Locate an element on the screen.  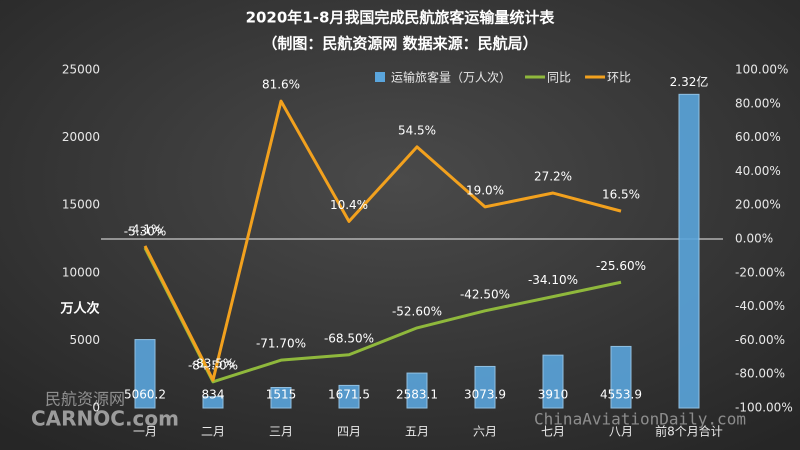
legend-label: 同比 is located at coordinates (559, 78).